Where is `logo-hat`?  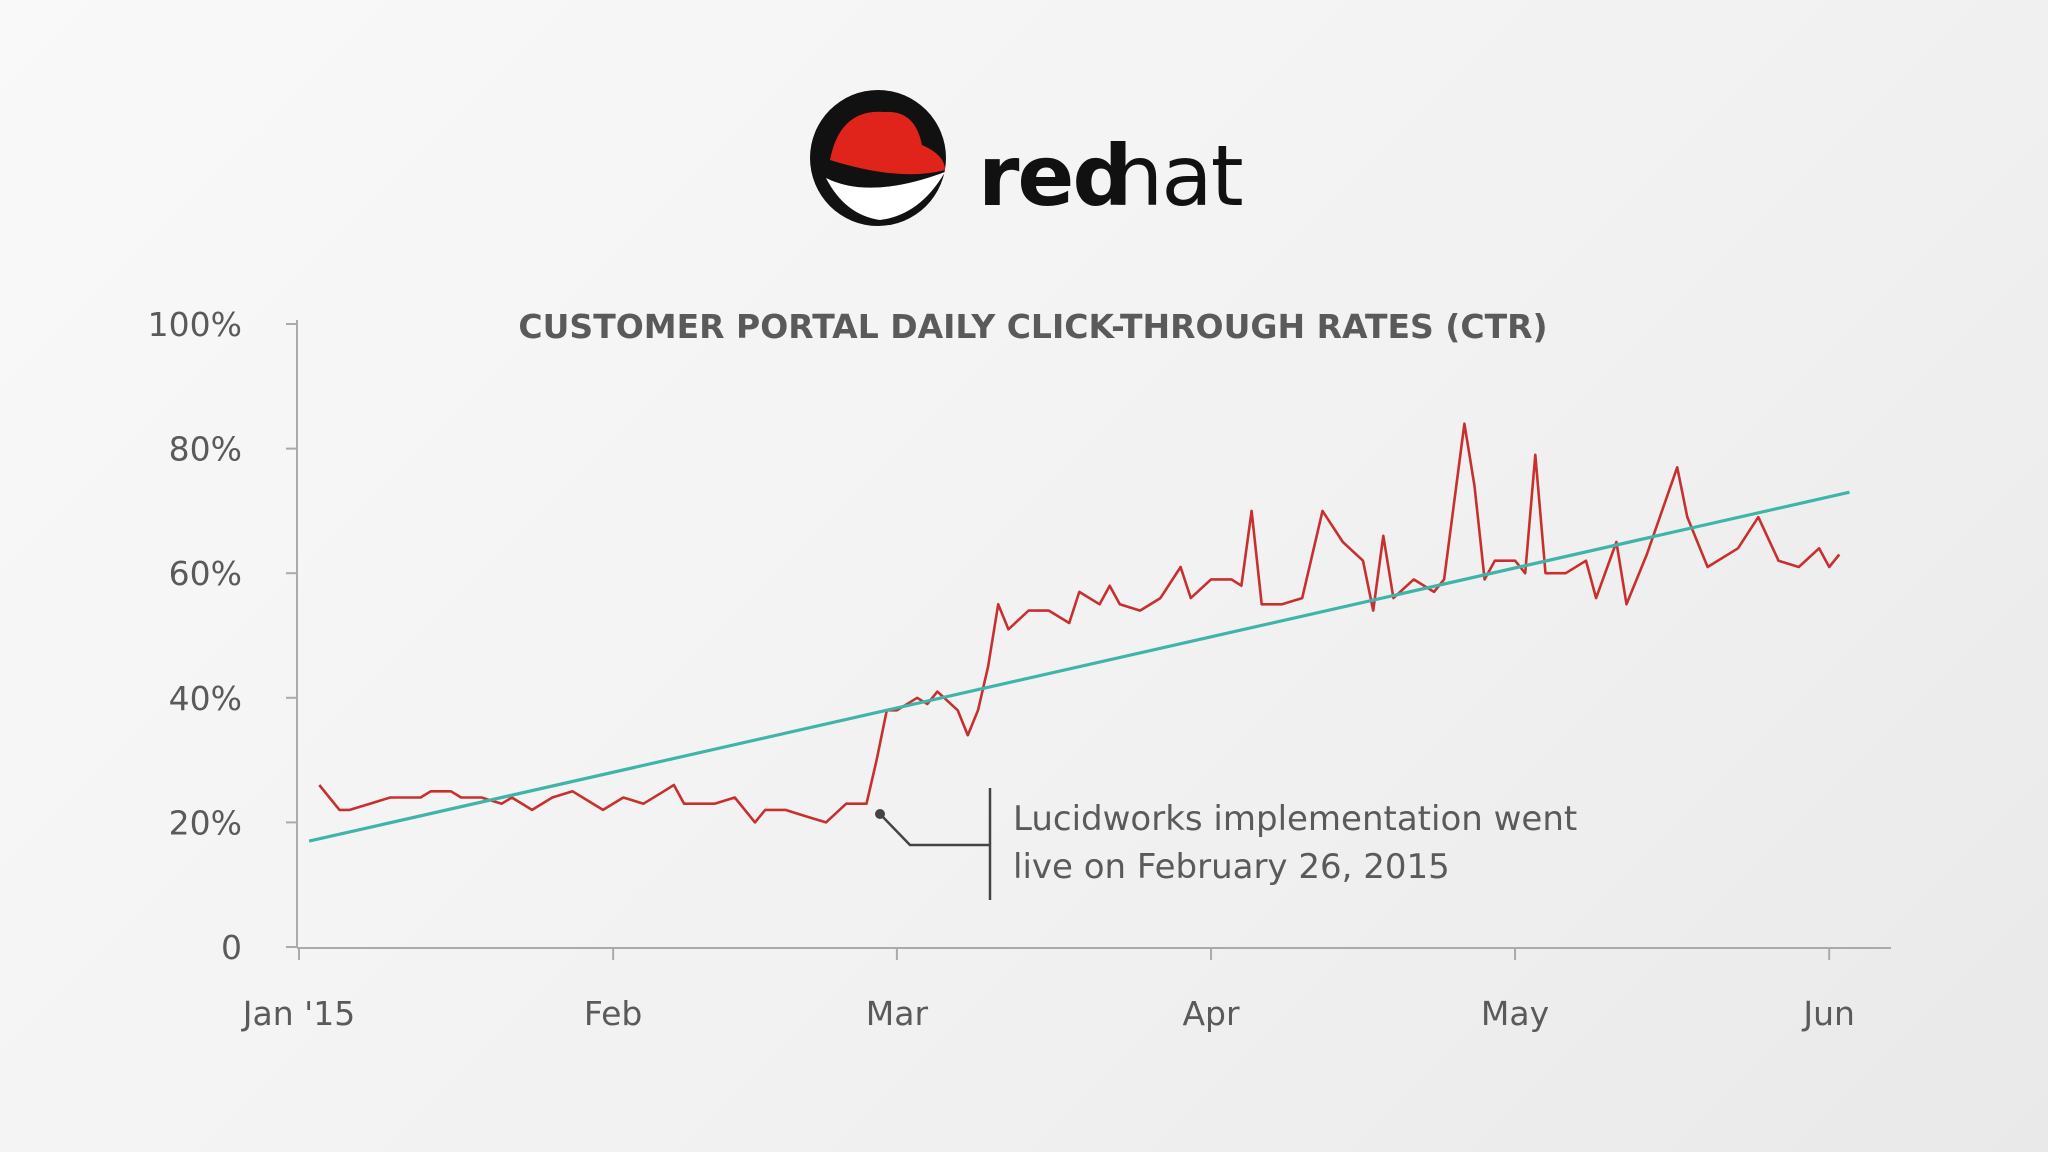
logo-hat is located at coordinates (887, 143).